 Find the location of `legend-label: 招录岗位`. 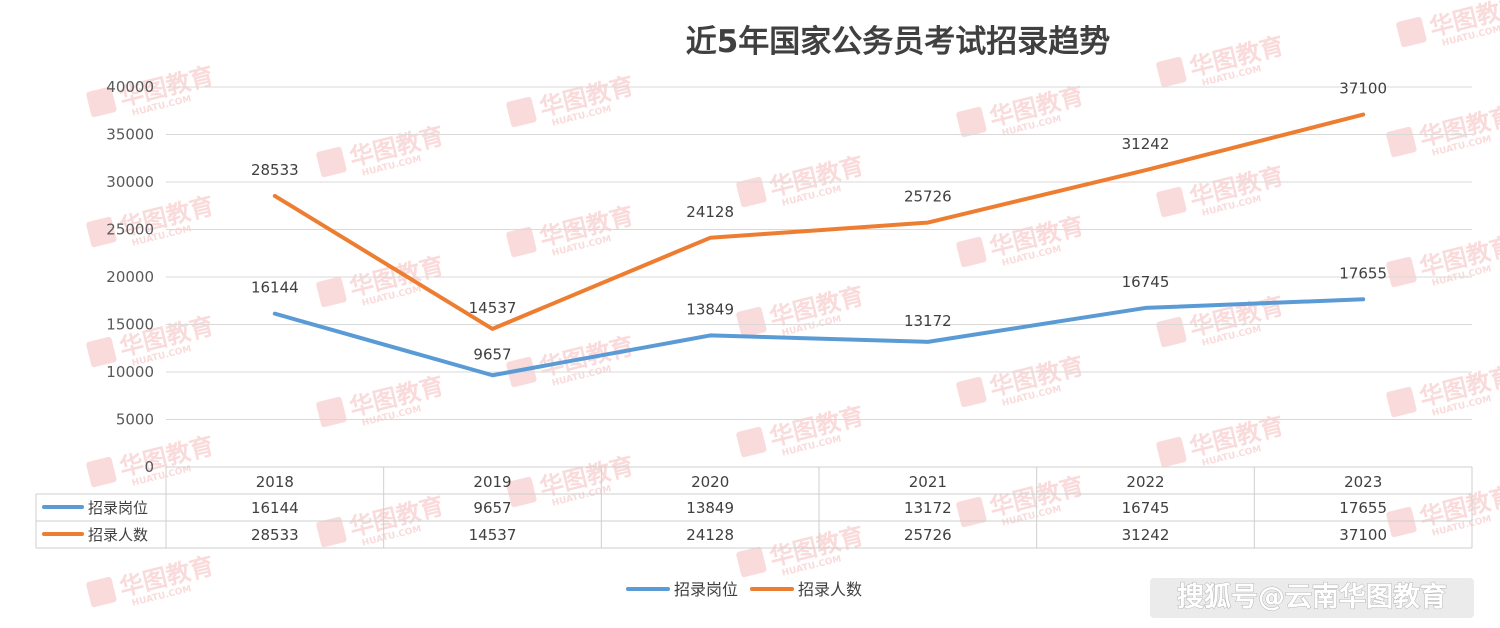

legend-label: 招录岗位 is located at coordinates (706, 589).